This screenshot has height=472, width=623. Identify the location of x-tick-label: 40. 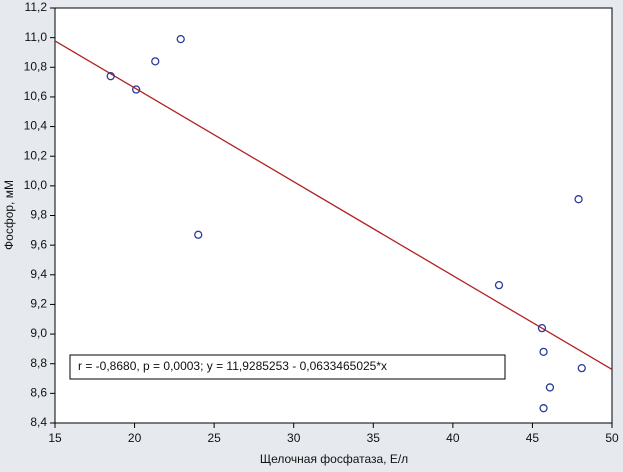
(453, 438).